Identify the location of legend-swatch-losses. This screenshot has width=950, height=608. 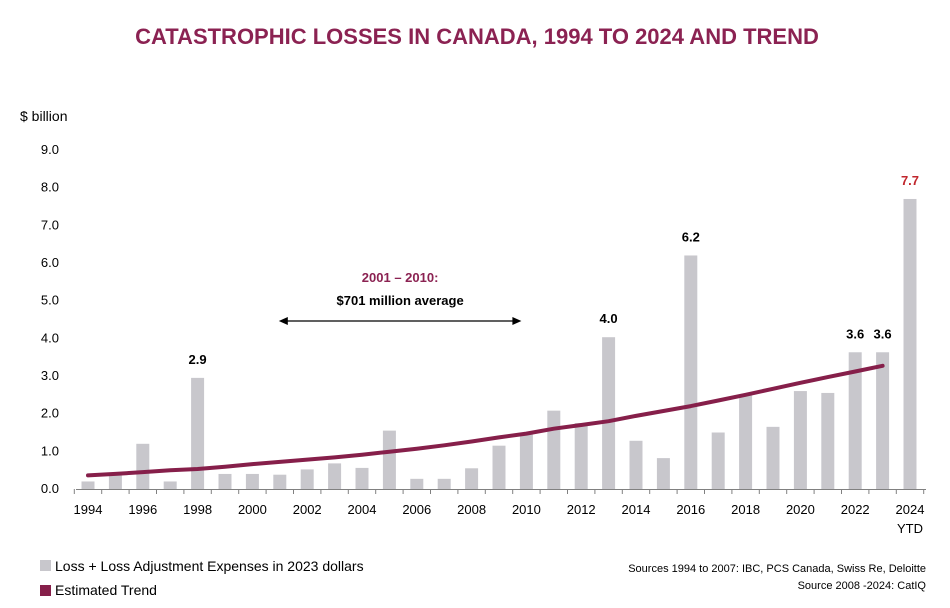
(45, 565).